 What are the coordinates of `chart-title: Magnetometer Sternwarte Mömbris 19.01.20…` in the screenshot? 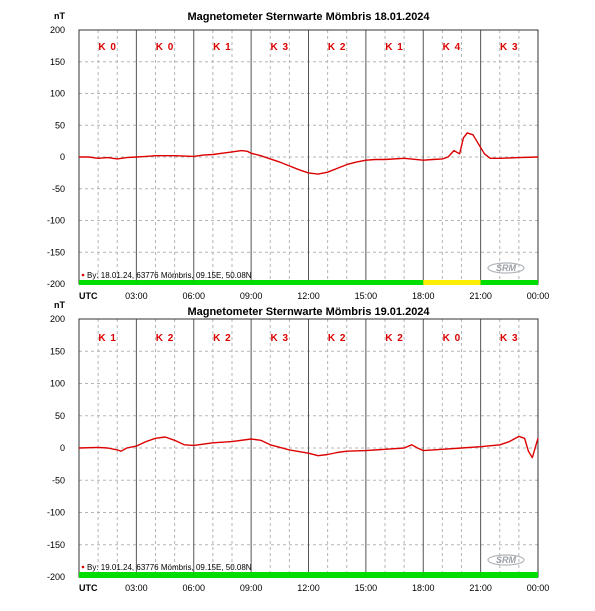 It's located at (308, 312).